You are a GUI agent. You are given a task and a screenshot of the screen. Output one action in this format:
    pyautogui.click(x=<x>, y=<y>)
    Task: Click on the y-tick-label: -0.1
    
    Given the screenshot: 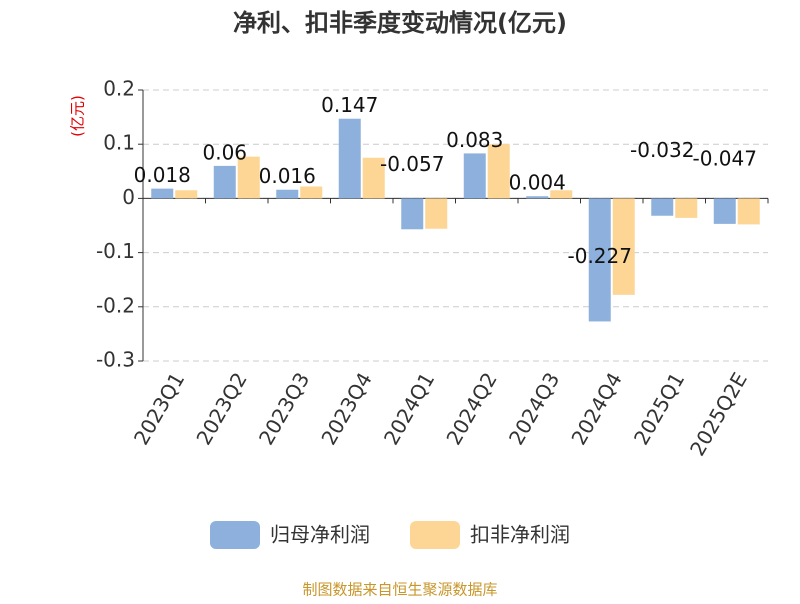 What is the action you would take?
    pyautogui.click(x=115, y=251)
    